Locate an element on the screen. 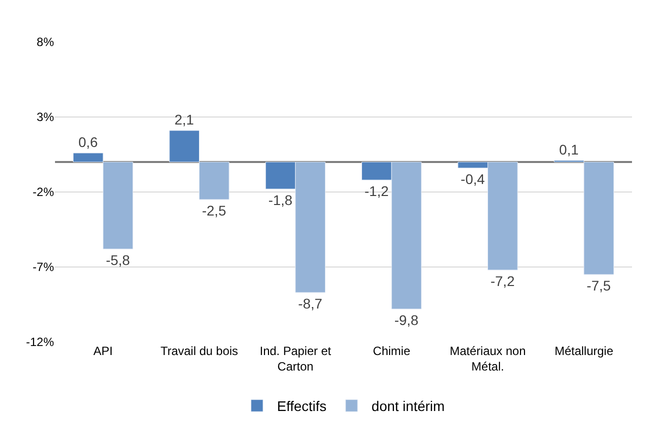 This screenshot has height=434, width=647. x-tick-label: API is located at coordinates (103, 351).